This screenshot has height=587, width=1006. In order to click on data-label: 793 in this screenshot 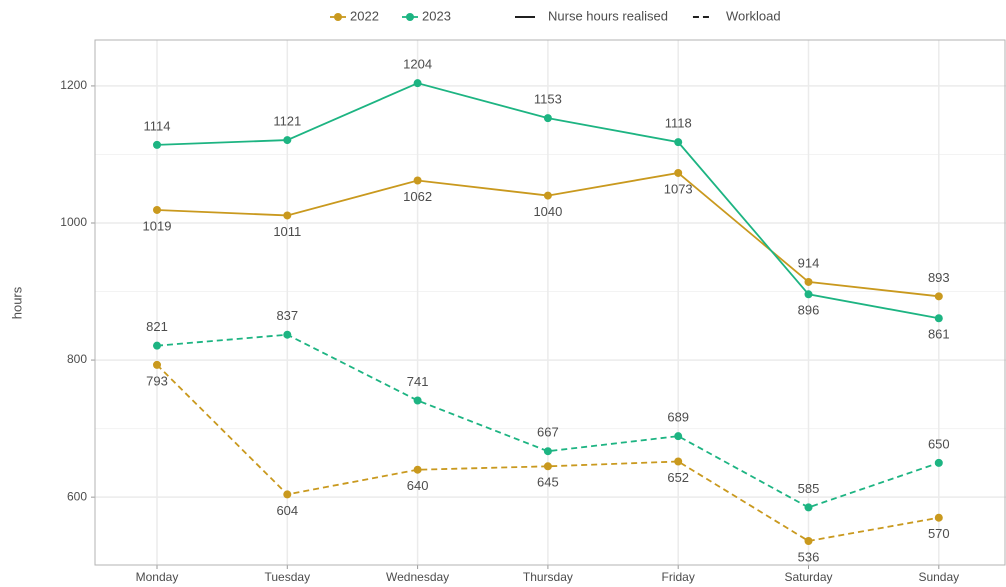, I will do `click(157, 380)`.